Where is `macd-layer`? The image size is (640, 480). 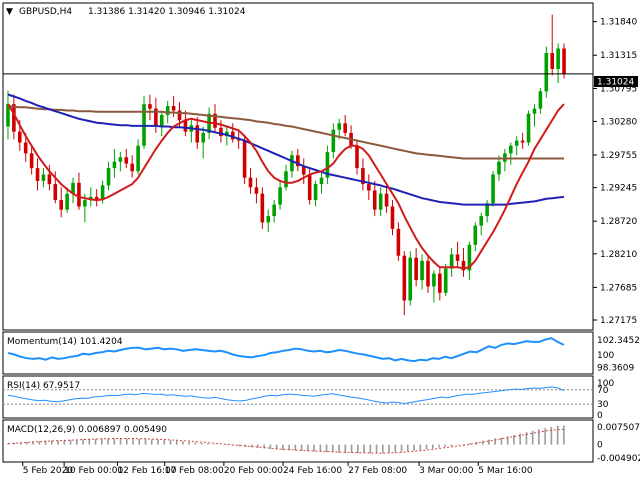
macd-layer is located at coordinates (286, 439).